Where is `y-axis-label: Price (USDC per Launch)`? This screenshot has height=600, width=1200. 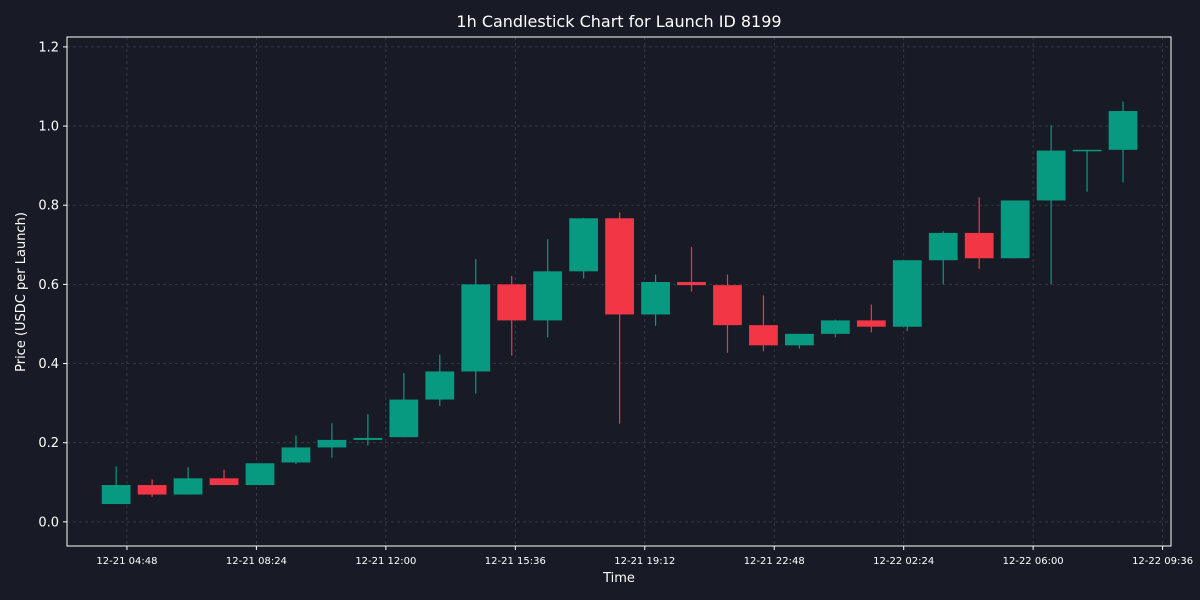
y-axis-label: Price (USDC per Launch) is located at coordinates (21, 292).